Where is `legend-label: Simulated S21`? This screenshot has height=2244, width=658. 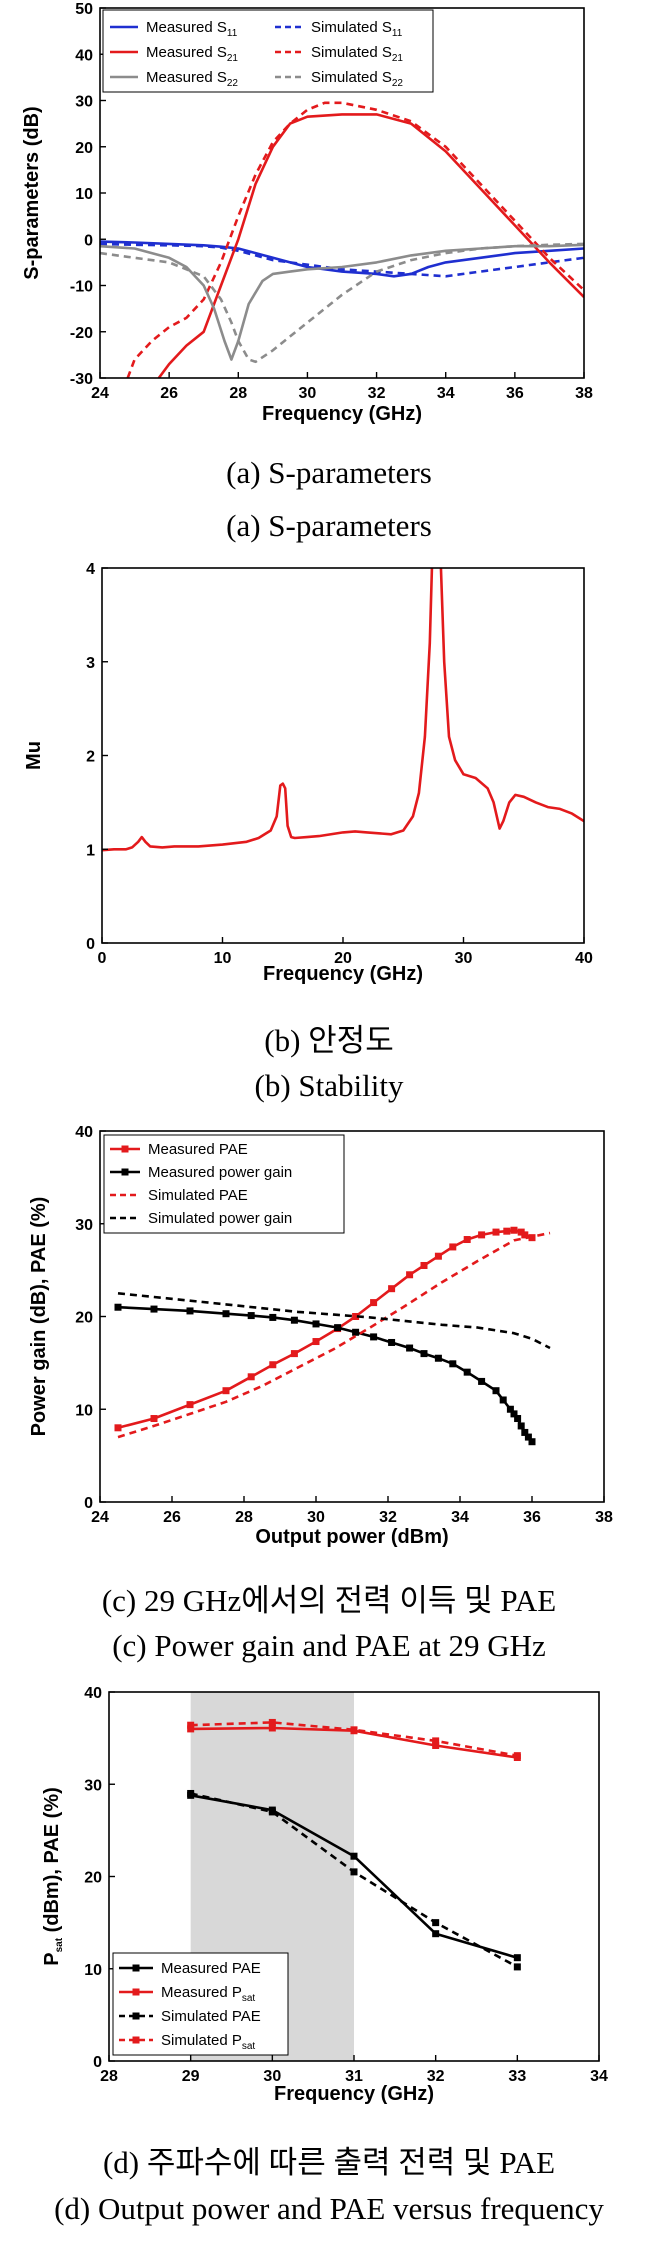 legend-label: Simulated S21 is located at coordinates (357, 54).